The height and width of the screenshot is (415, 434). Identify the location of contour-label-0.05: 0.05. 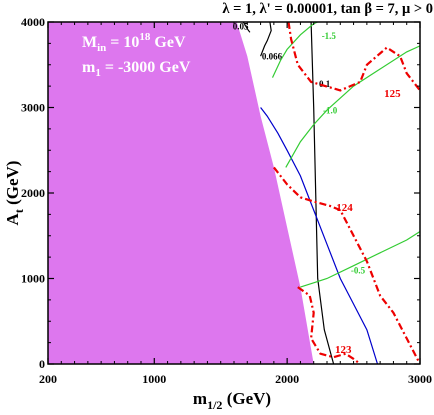
(241, 27).